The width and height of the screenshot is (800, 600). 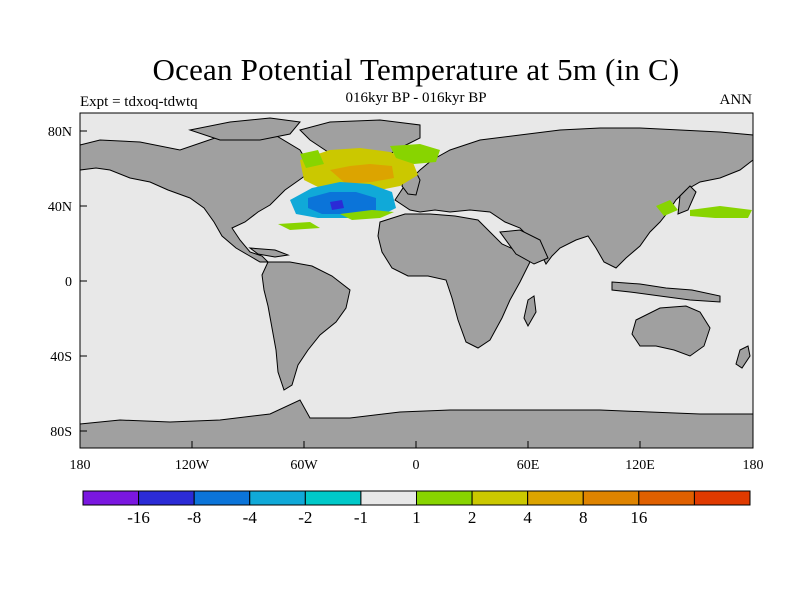 What do you see at coordinates (312, 159) in the screenshot?
I see `anomaly-labrador-green` at bounding box center [312, 159].